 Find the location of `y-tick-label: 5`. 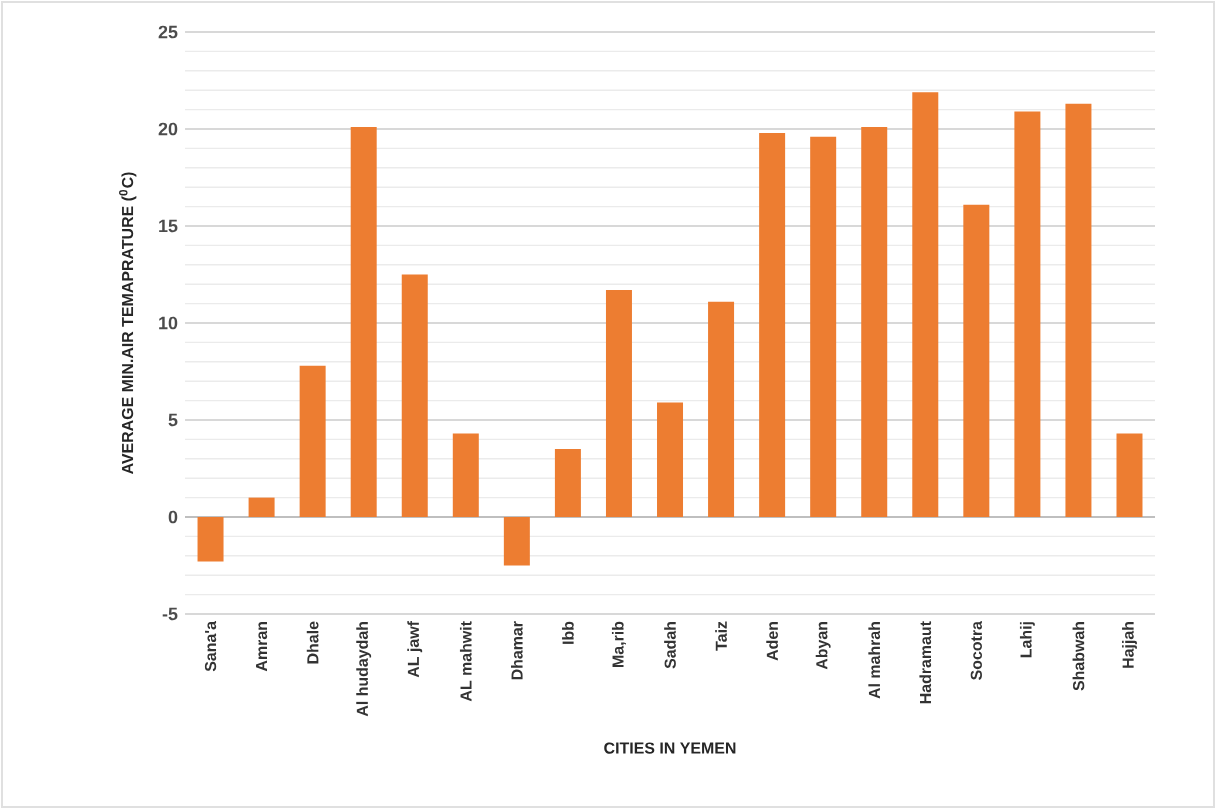

y-tick-label: 5 is located at coordinates (173, 420).